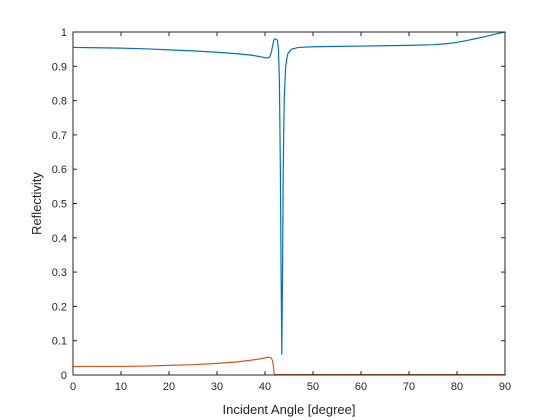 Image resolution: width=560 pixels, height=420 pixels. What do you see at coordinates (59, 170) in the screenshot?
I see `y-tick-label: 0.6` at bounding box center [59, 170].